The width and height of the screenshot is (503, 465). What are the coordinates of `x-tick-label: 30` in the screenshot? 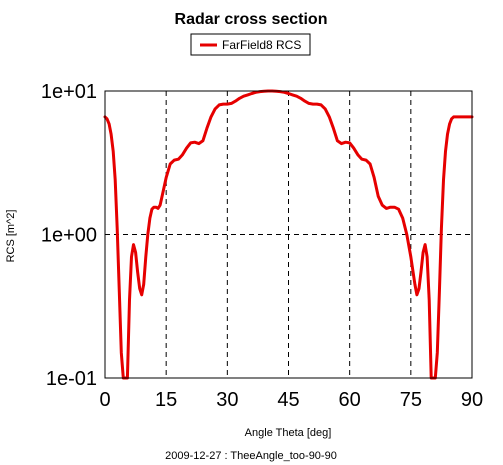 It's located at (227, 400).